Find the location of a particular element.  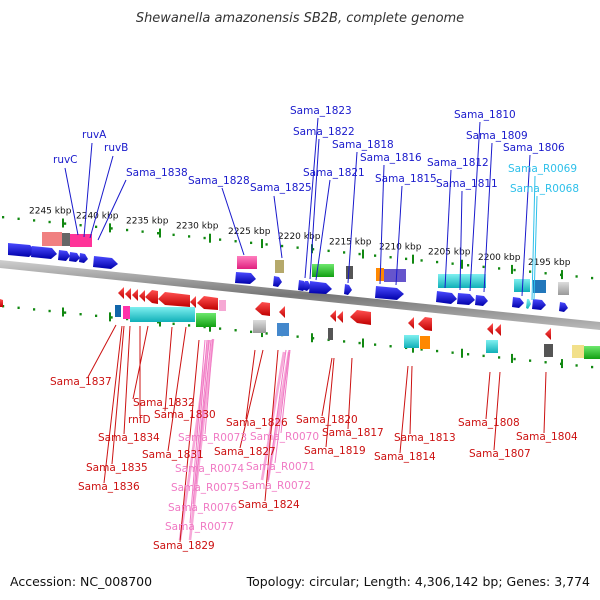

gene-label: Sama_R0069 is located at coordinates (542, 169).